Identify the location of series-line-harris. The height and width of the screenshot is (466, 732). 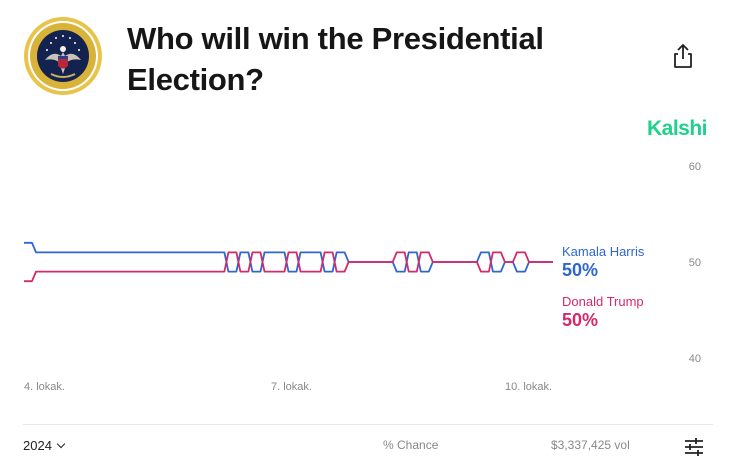
(288, 257).